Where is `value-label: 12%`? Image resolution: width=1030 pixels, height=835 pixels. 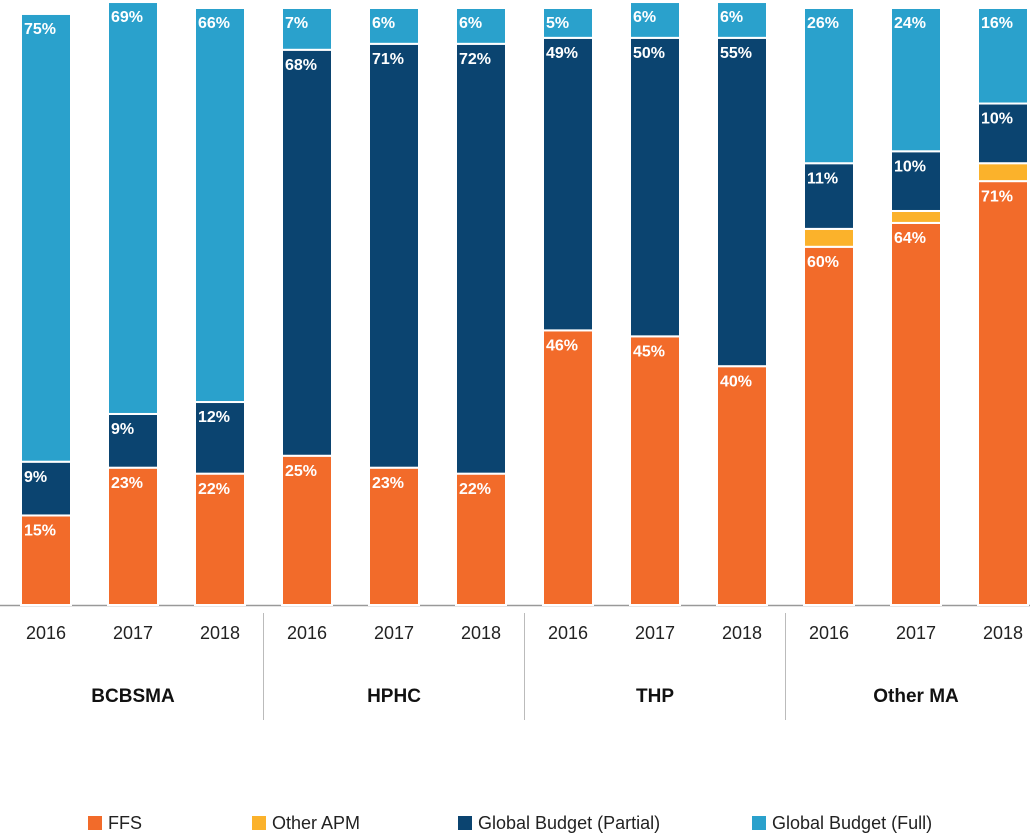
value-label: 12% is located at coordinates (214, 417).